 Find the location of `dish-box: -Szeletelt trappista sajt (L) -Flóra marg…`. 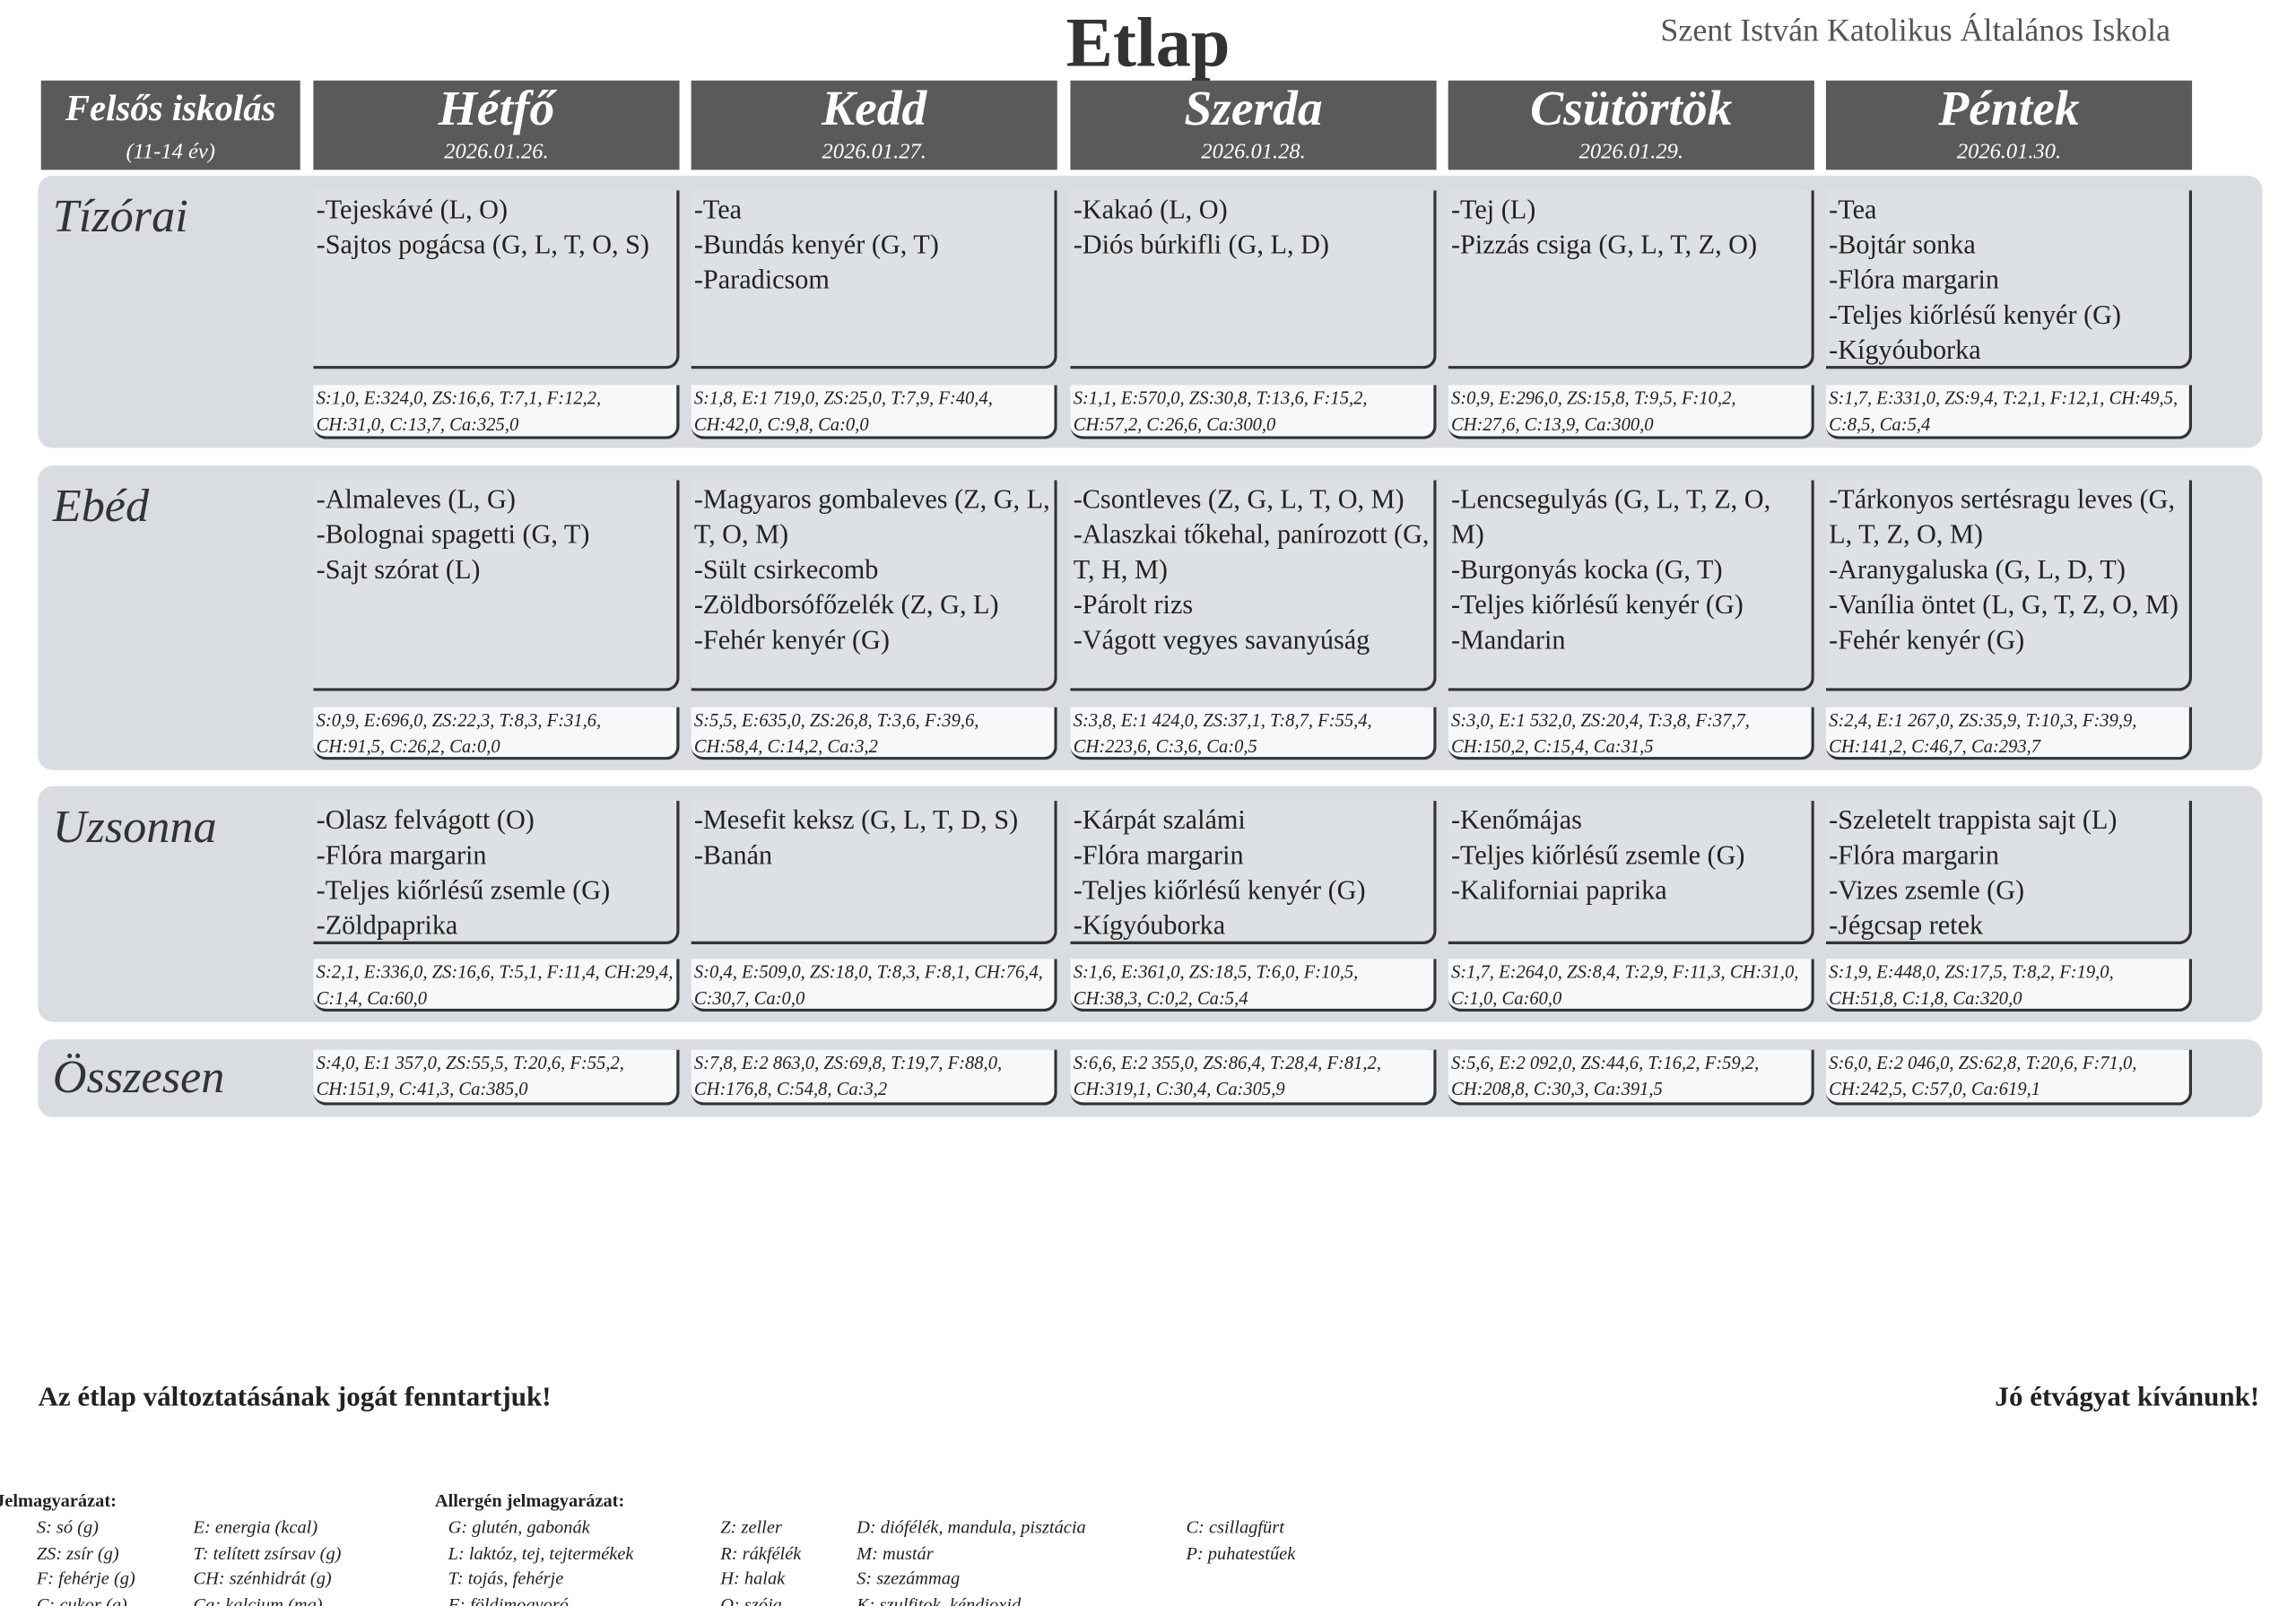

dish-box: -Szeletelt trappista sajt (L) -Flóra marg… is located at coordinates (2009, 873).